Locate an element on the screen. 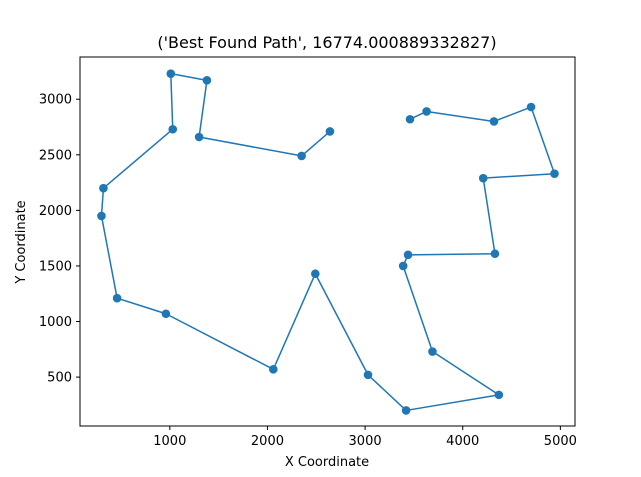  x-tick-label: 2000 is located at coordinates (267, 441).